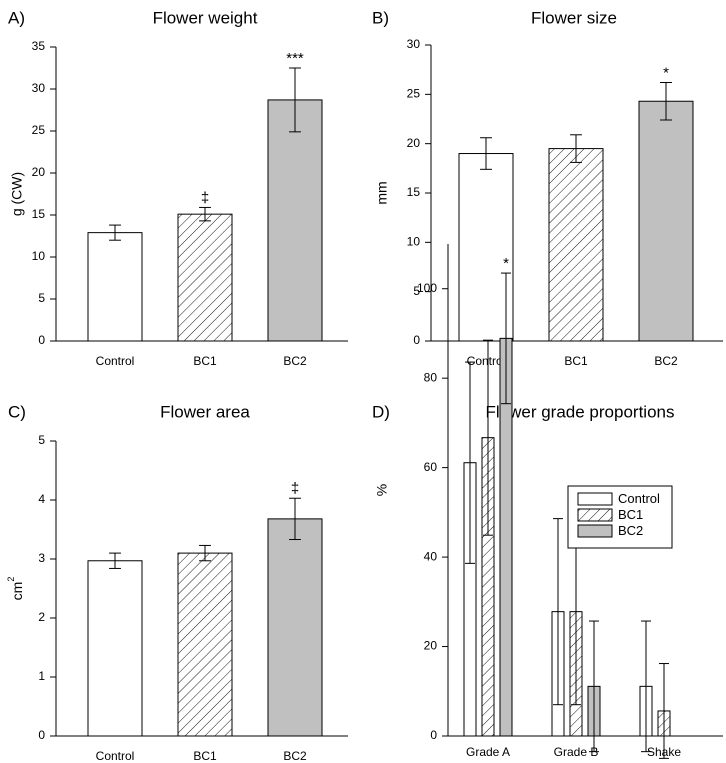 Image resolution: width=726 pixels, height=763 pixels. I want to click on legend-label: BC1, so click(630, 514).